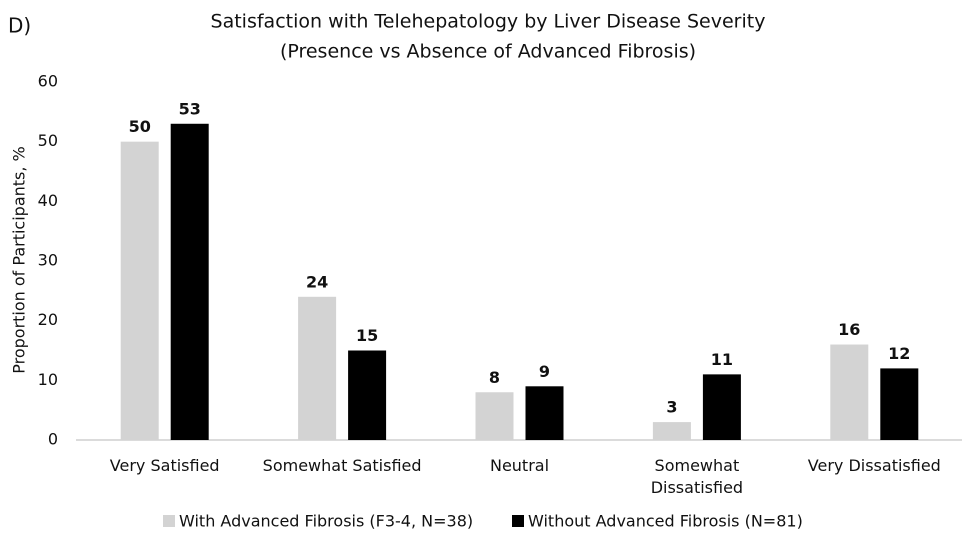  Describe the element at coordinates (544, 371) in the screenshot. I see `data-label: 9` at that location.